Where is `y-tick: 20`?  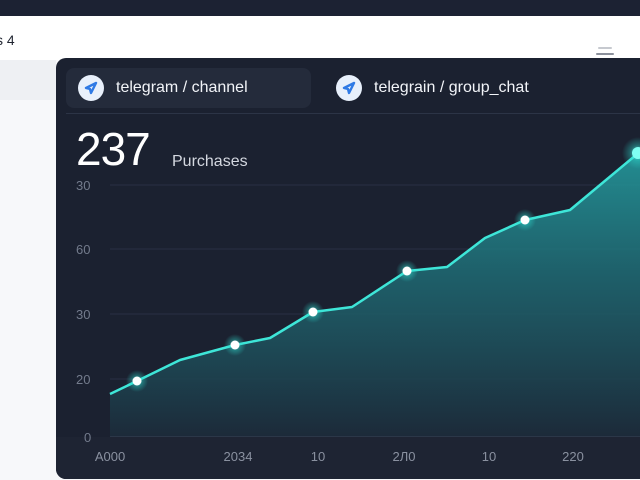
y-tick: 20 is located at coordinates (83, 379).